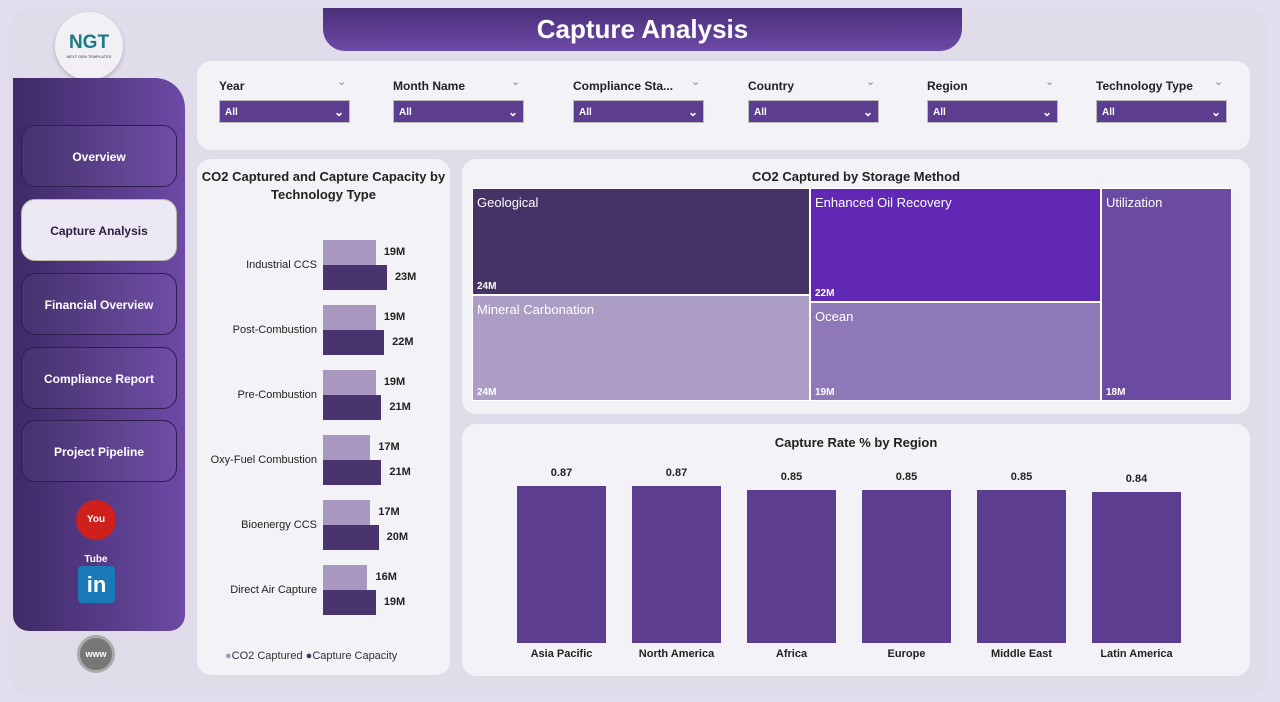  Describe the element at coordinates (277, 395) in the screenshot. I see `category-label: Pre-Combustion` at that location.